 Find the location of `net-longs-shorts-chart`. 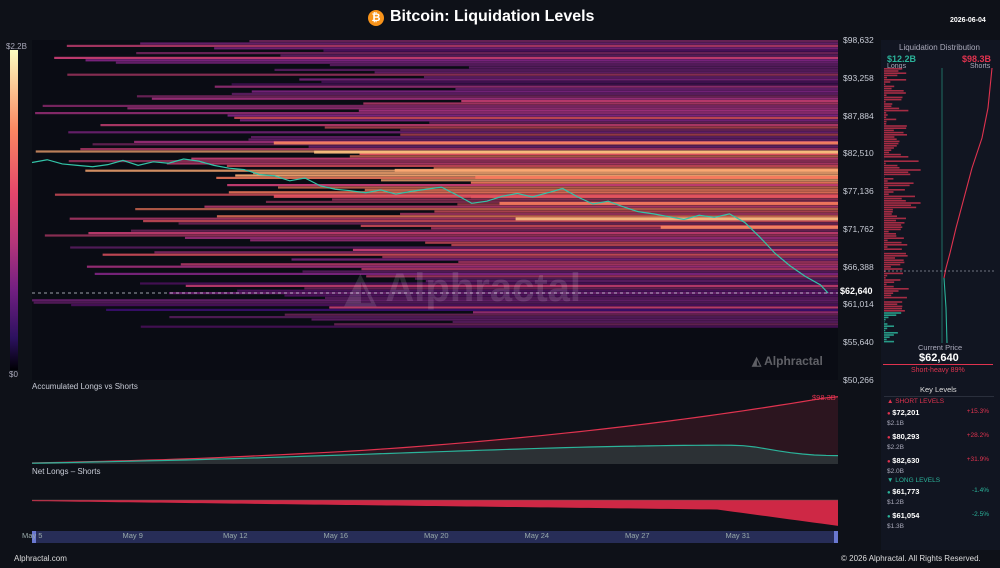

net-longs-shorts-chart is located at coordinates (435, 504).